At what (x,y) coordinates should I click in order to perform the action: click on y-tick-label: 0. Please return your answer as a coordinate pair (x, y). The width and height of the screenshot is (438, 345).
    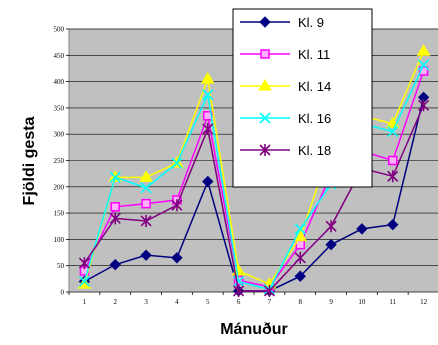
    Looking at the image, I should click on (63, 293).